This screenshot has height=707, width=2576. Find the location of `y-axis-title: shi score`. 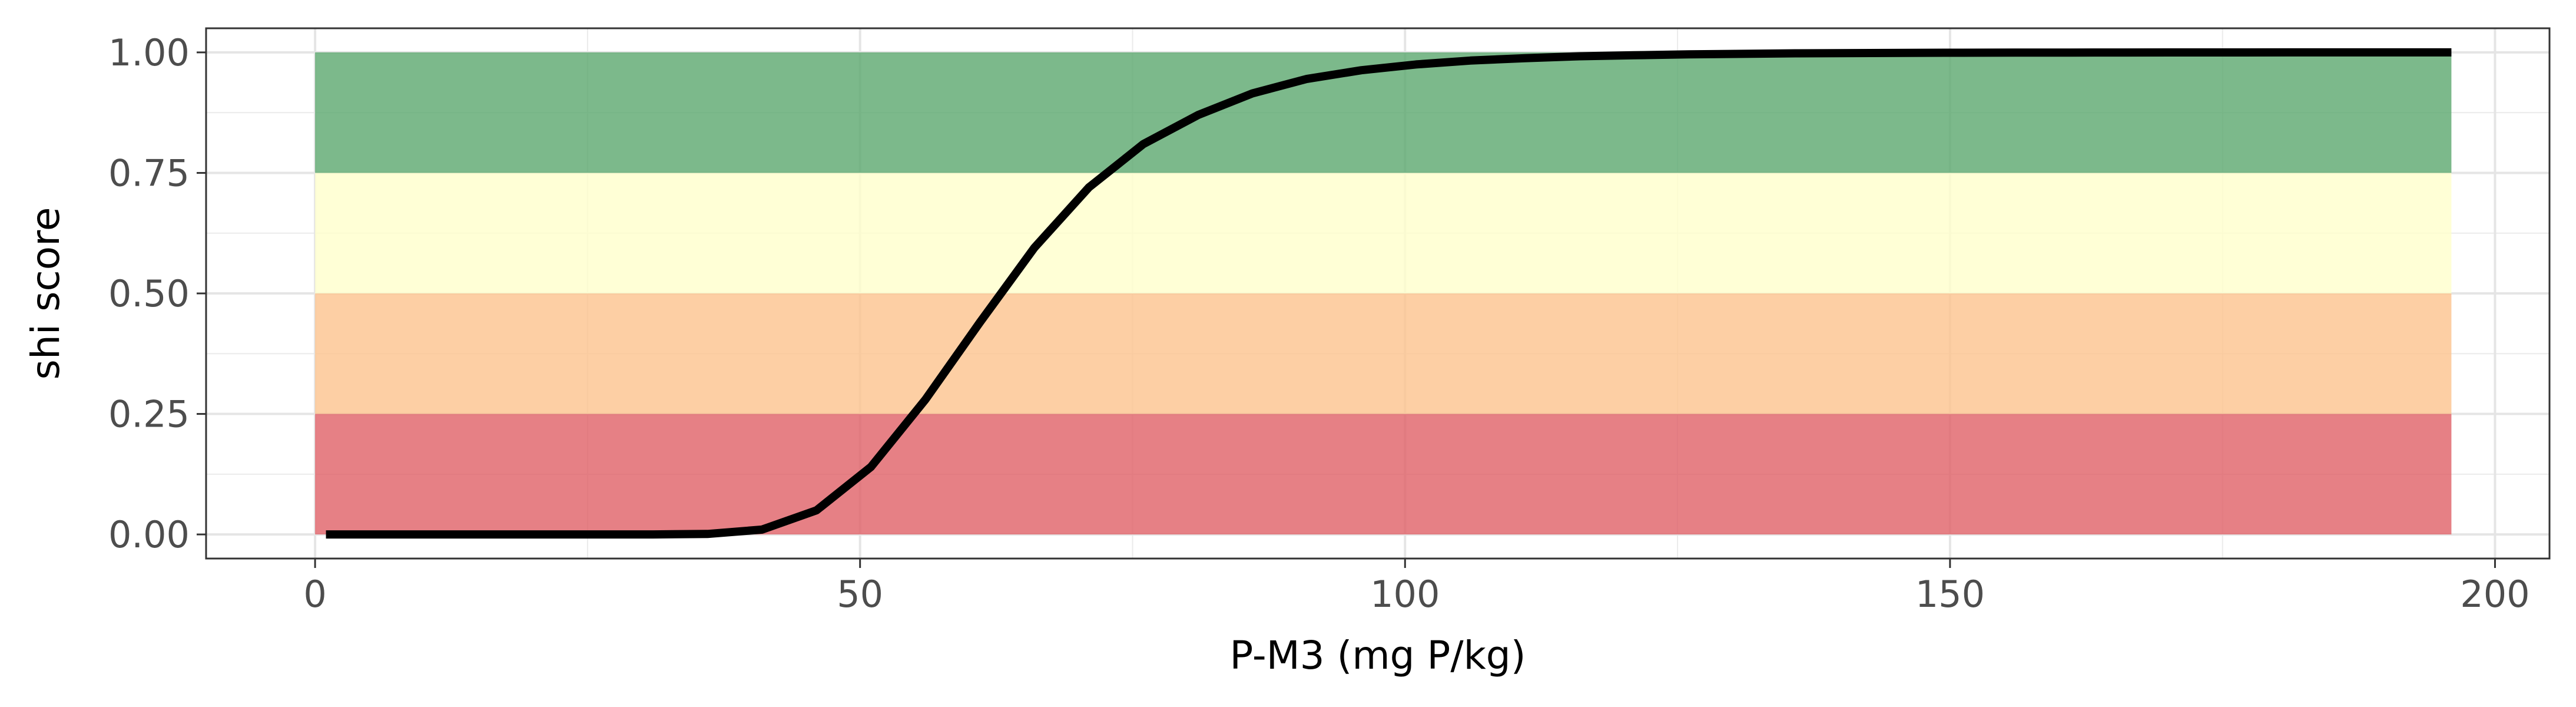

y-axis-title: shi score is located at coordinates (46, 293).